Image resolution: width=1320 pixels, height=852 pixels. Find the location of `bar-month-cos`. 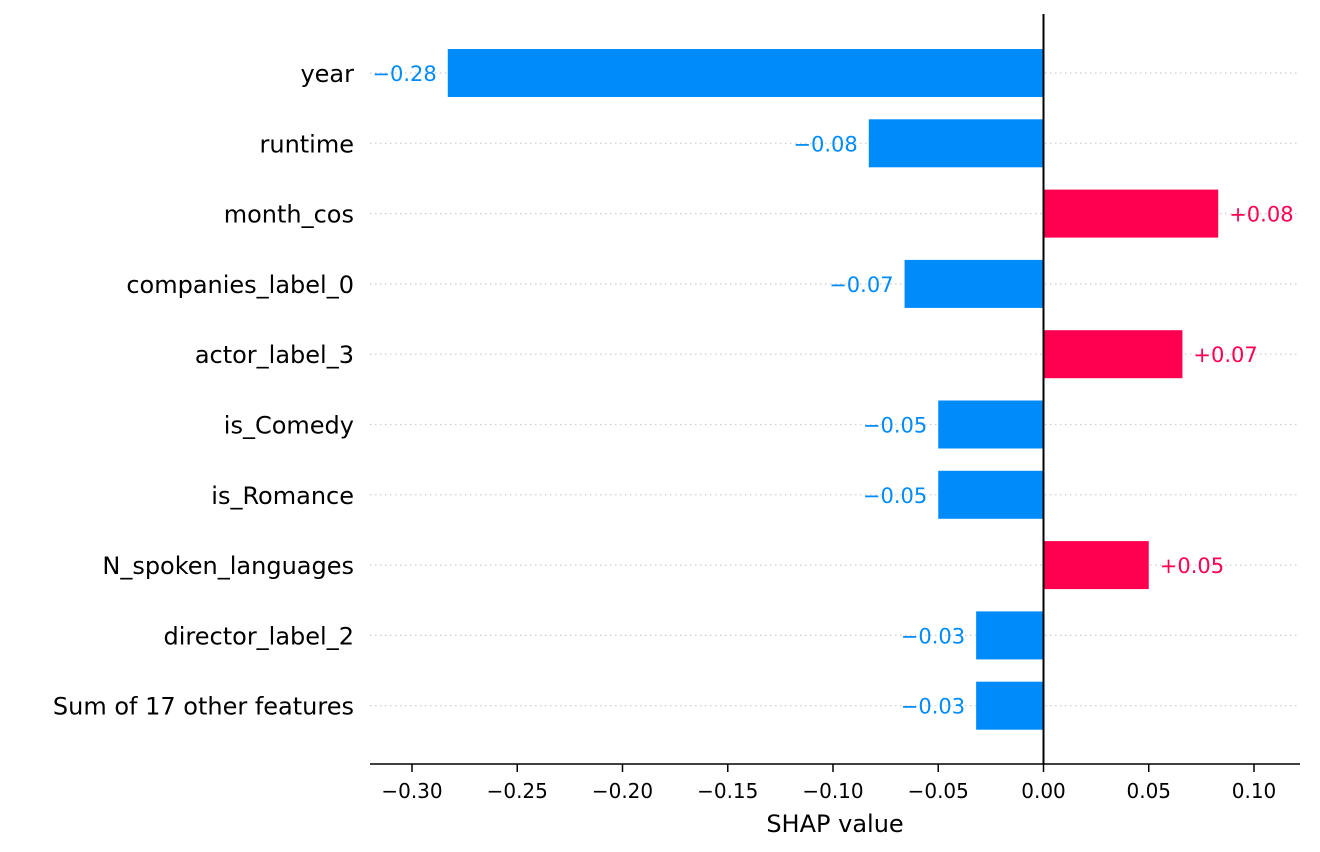

bar-month-cos is located at coordinates (1131, 213).